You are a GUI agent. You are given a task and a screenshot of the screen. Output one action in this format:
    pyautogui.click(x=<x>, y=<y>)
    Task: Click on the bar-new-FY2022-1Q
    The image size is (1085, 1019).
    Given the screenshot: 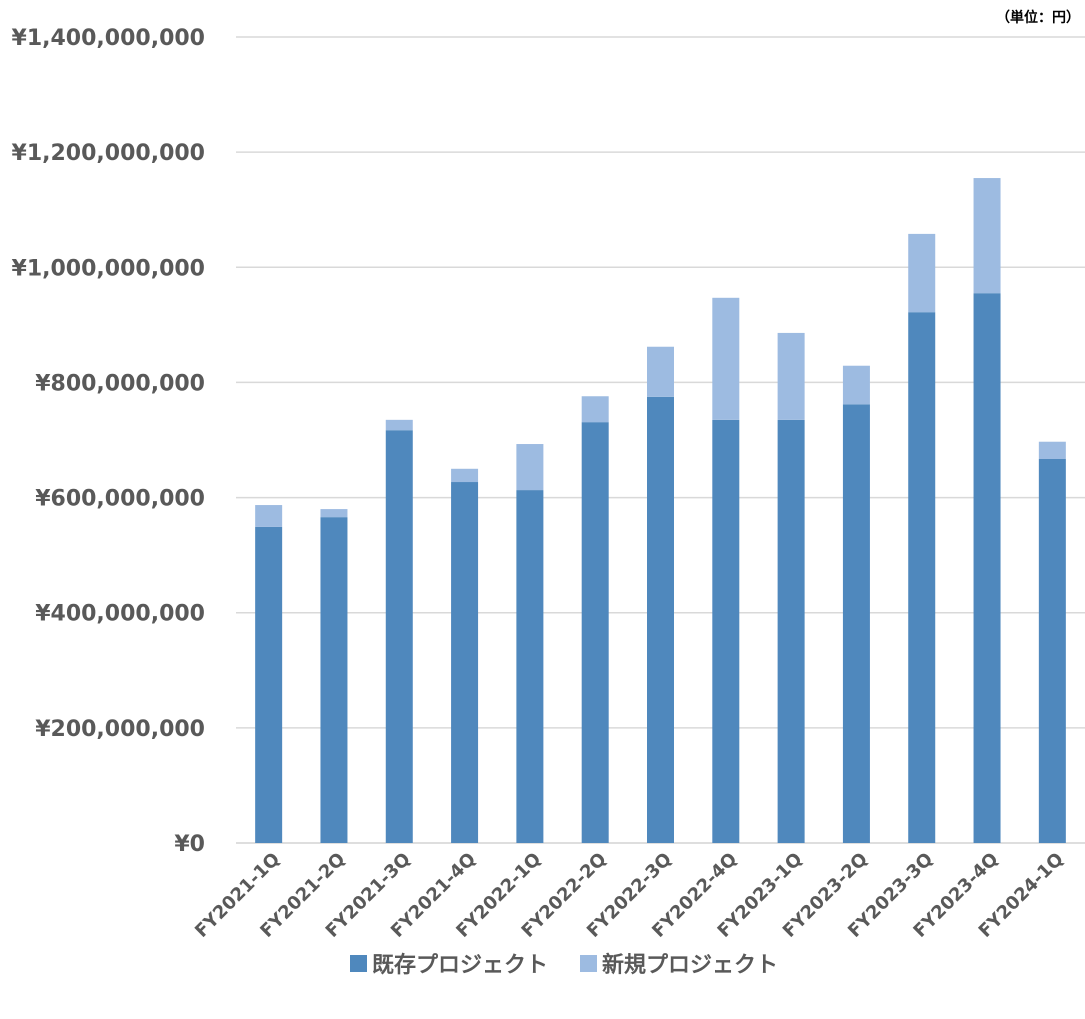 What is the action you would take?
    pyautogui.click(x=530, y=467)
    